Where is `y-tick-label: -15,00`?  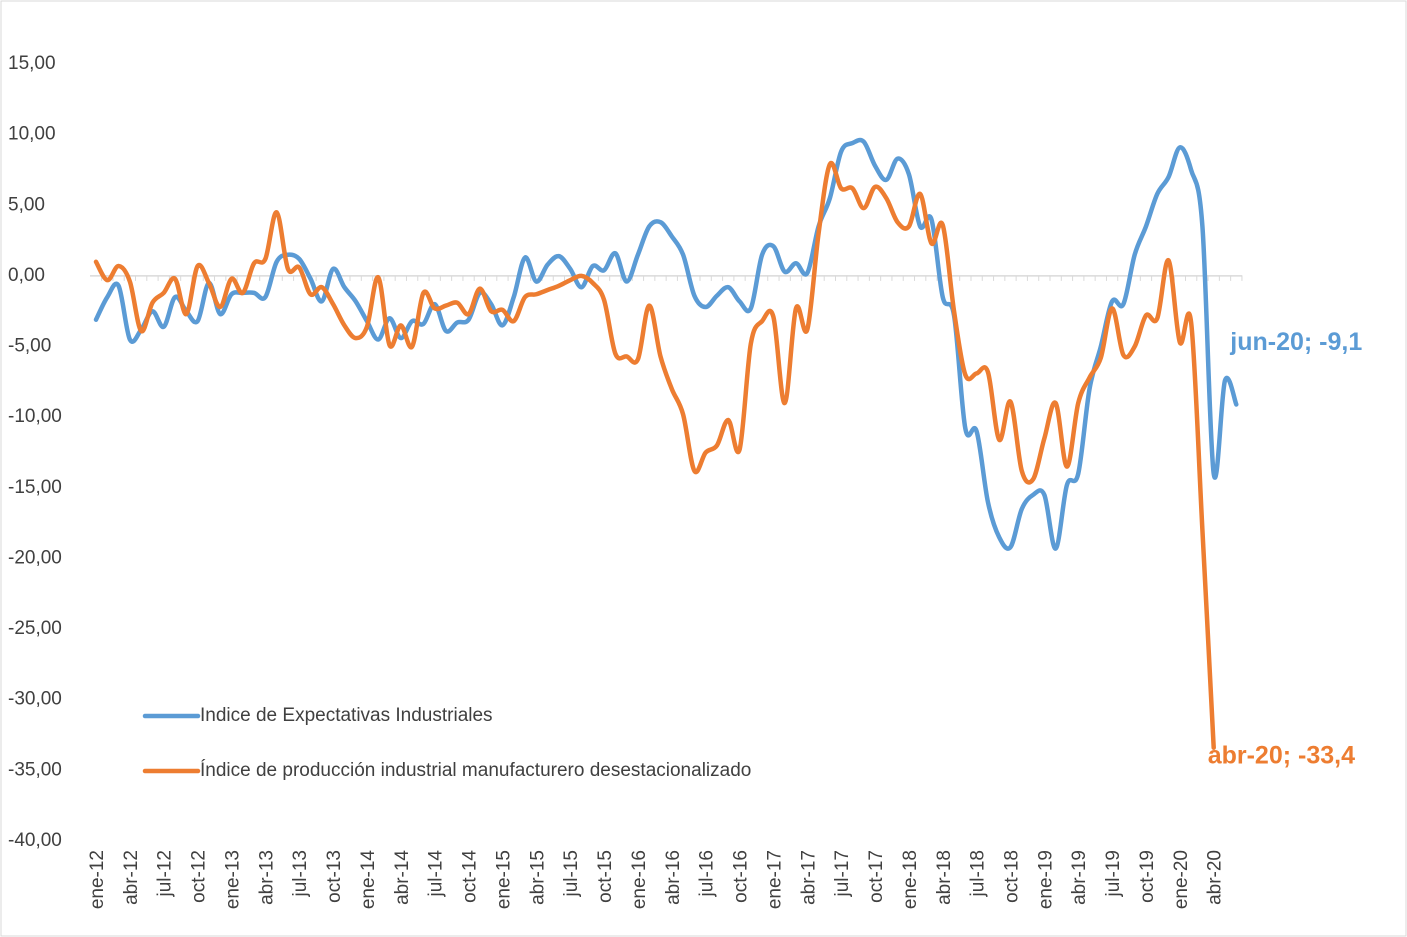
y-tick-label: -15,00 is located at coordinates (35, 487).